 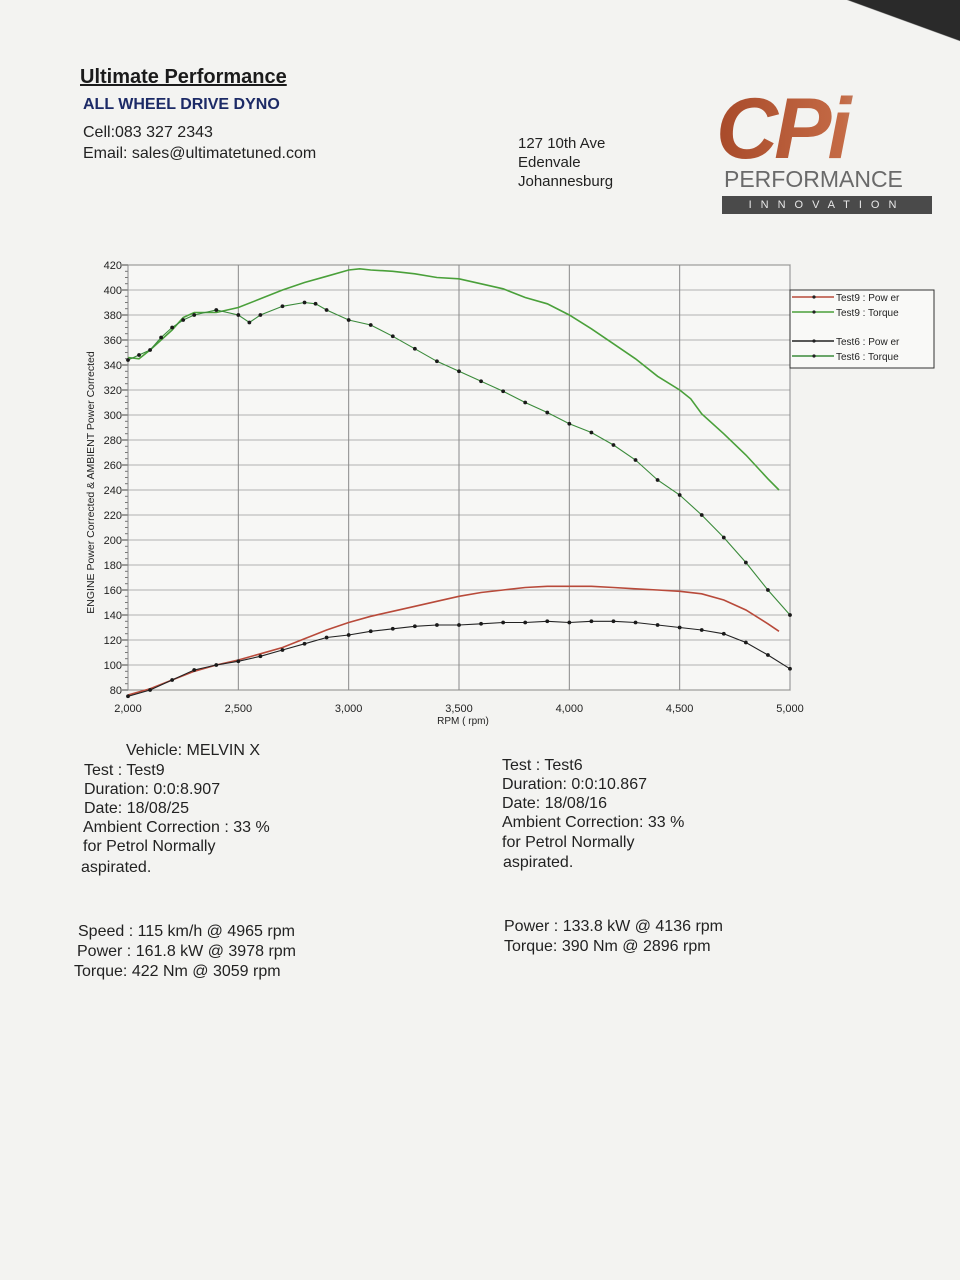 I want to click on y-tick-label: 180, so click(x=113, y=566).